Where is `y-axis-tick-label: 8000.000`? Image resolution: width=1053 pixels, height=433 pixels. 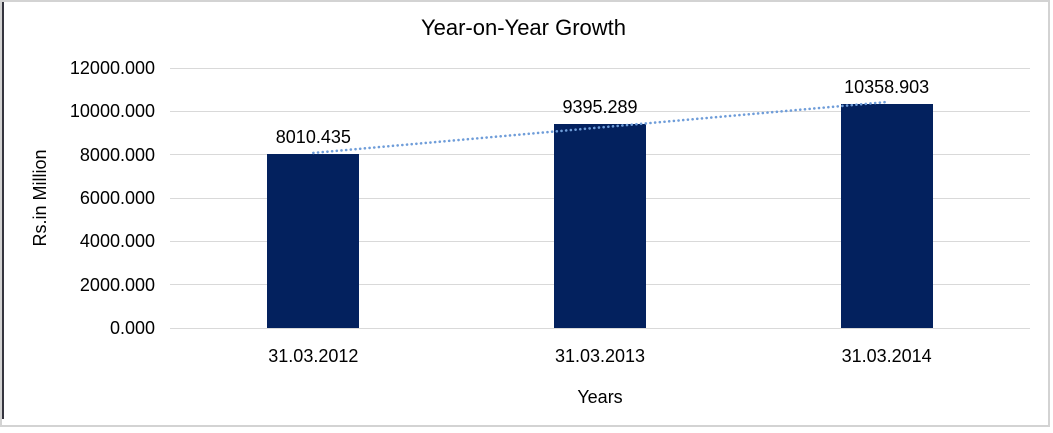 y-axis-tick-label: 8000.000 is located at coordinates (117, 154).